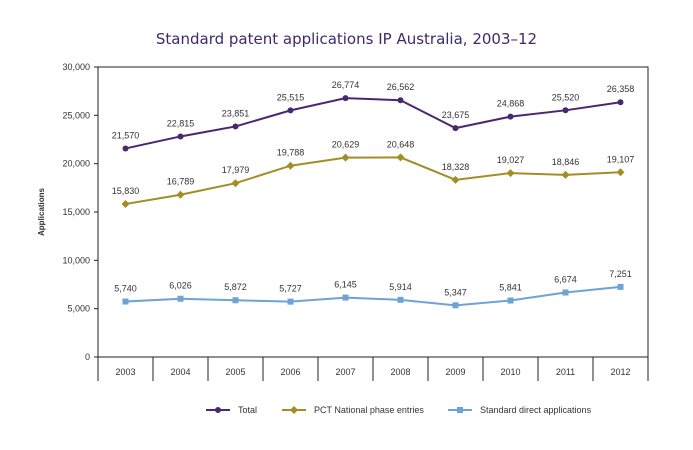 This screenshot has height=450, width=693. Describe the element at coordinates (87, 357) in the screenshot. I see `y-tick-label: 0` at that location.